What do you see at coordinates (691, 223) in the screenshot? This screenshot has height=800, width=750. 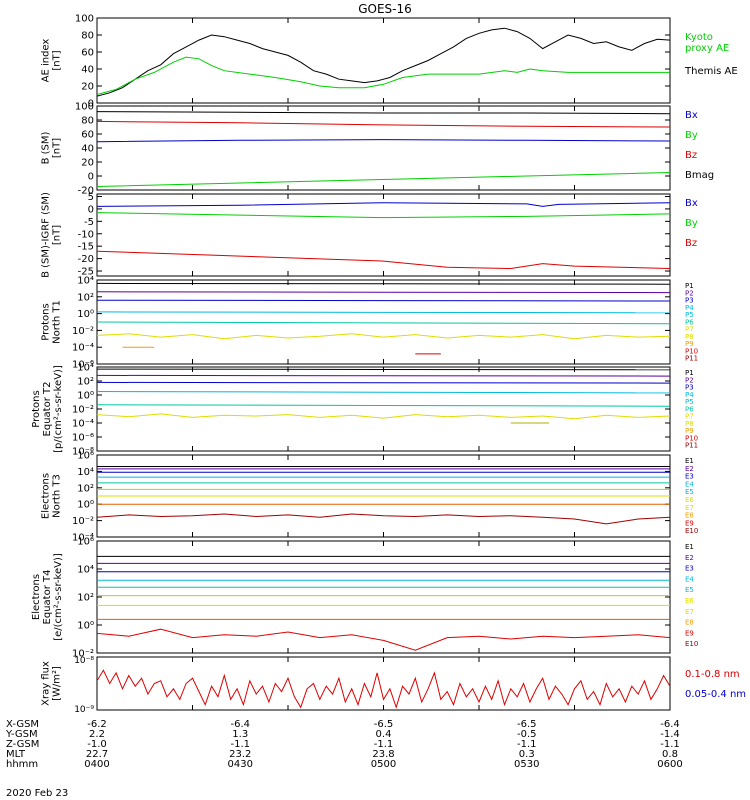 I see `legend: Bx By Bz` at bounding box center [691, 223].